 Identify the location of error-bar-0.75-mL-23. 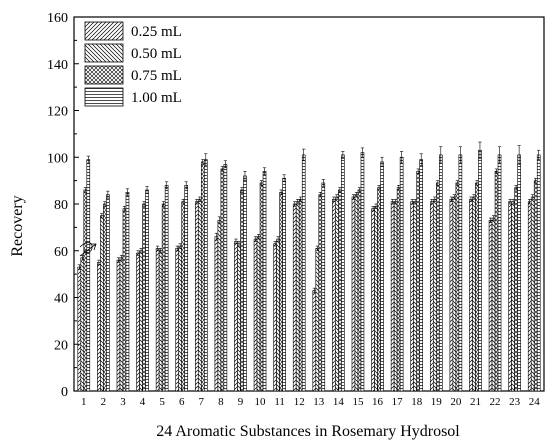
(516, 188).